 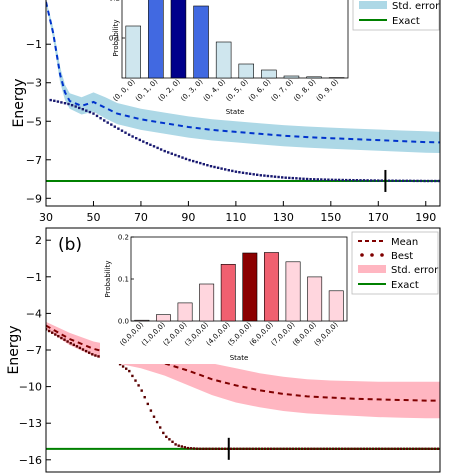 I want to click on panel-a-y-axis: −9 −7 −5 −3 −1, so click(x=38, y=121).